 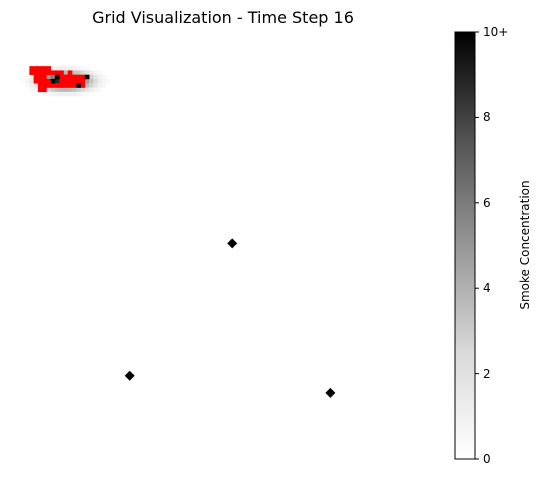 I want to click on colorbar, so click(x=465, y=245).